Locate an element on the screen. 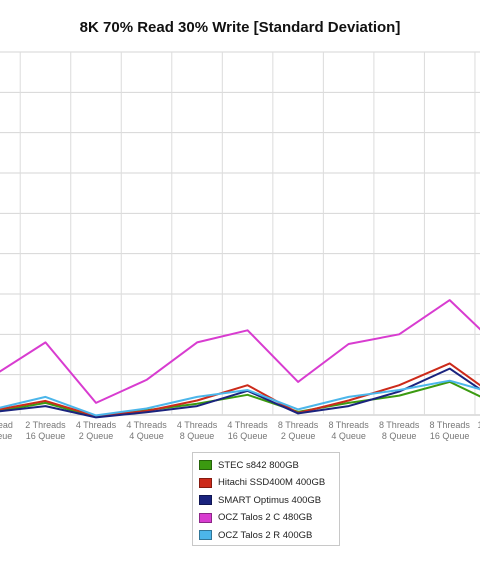 This screenshot has width=480, height=571. x-tick-label: 4 Threads 8 Queue is located at coordinates (197, 430).